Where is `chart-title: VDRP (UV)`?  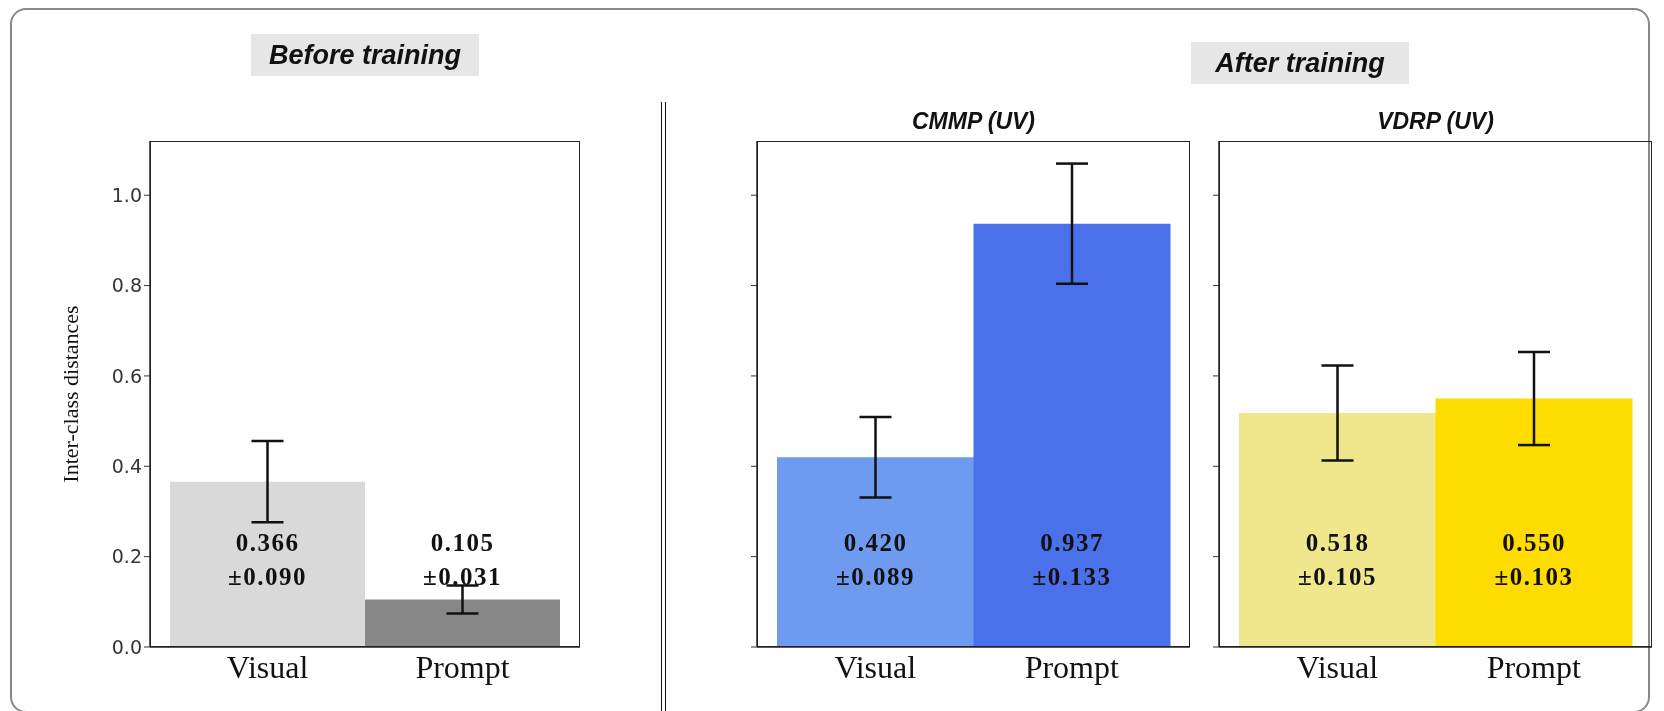 chart-title: VDRP (UV) is located at coordinates (1435, 121).